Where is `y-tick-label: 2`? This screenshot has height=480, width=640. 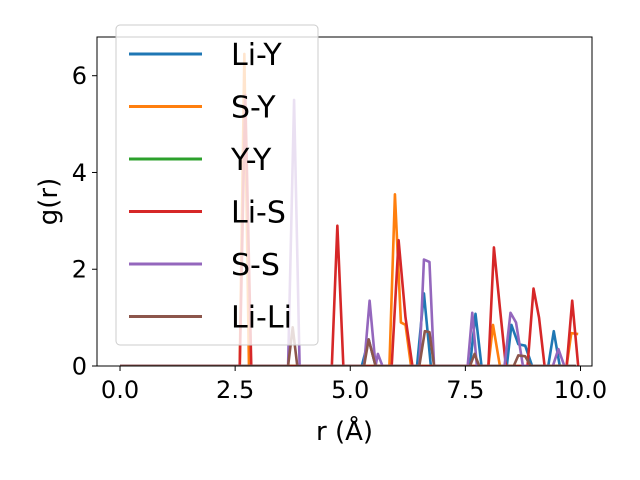
y-tick-label: 2 is located at coordinates (79, 270).